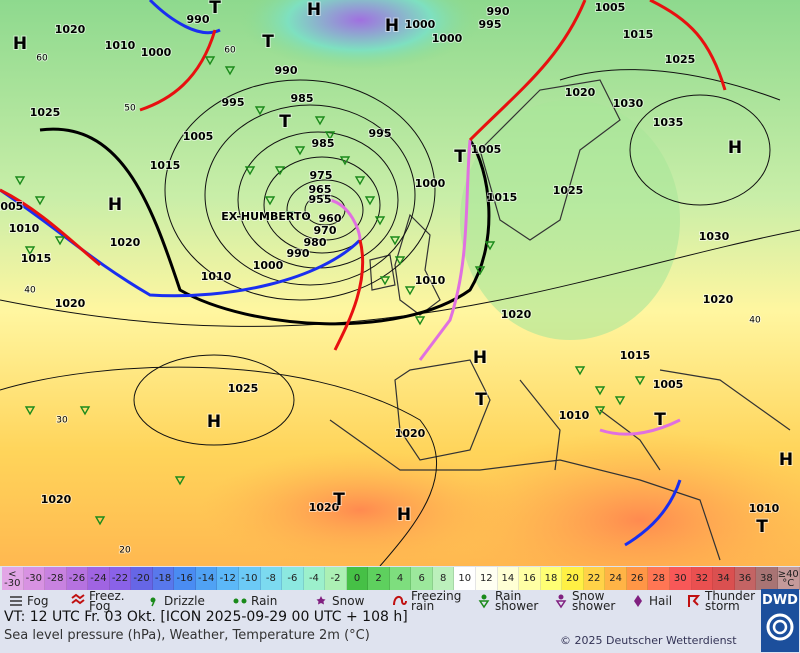 Image resolution: width=800 pixels, height=653 pixels. Describe the element at coordinates (661, 601) in the screenshot. I see `legend-label: Hail` at that location.